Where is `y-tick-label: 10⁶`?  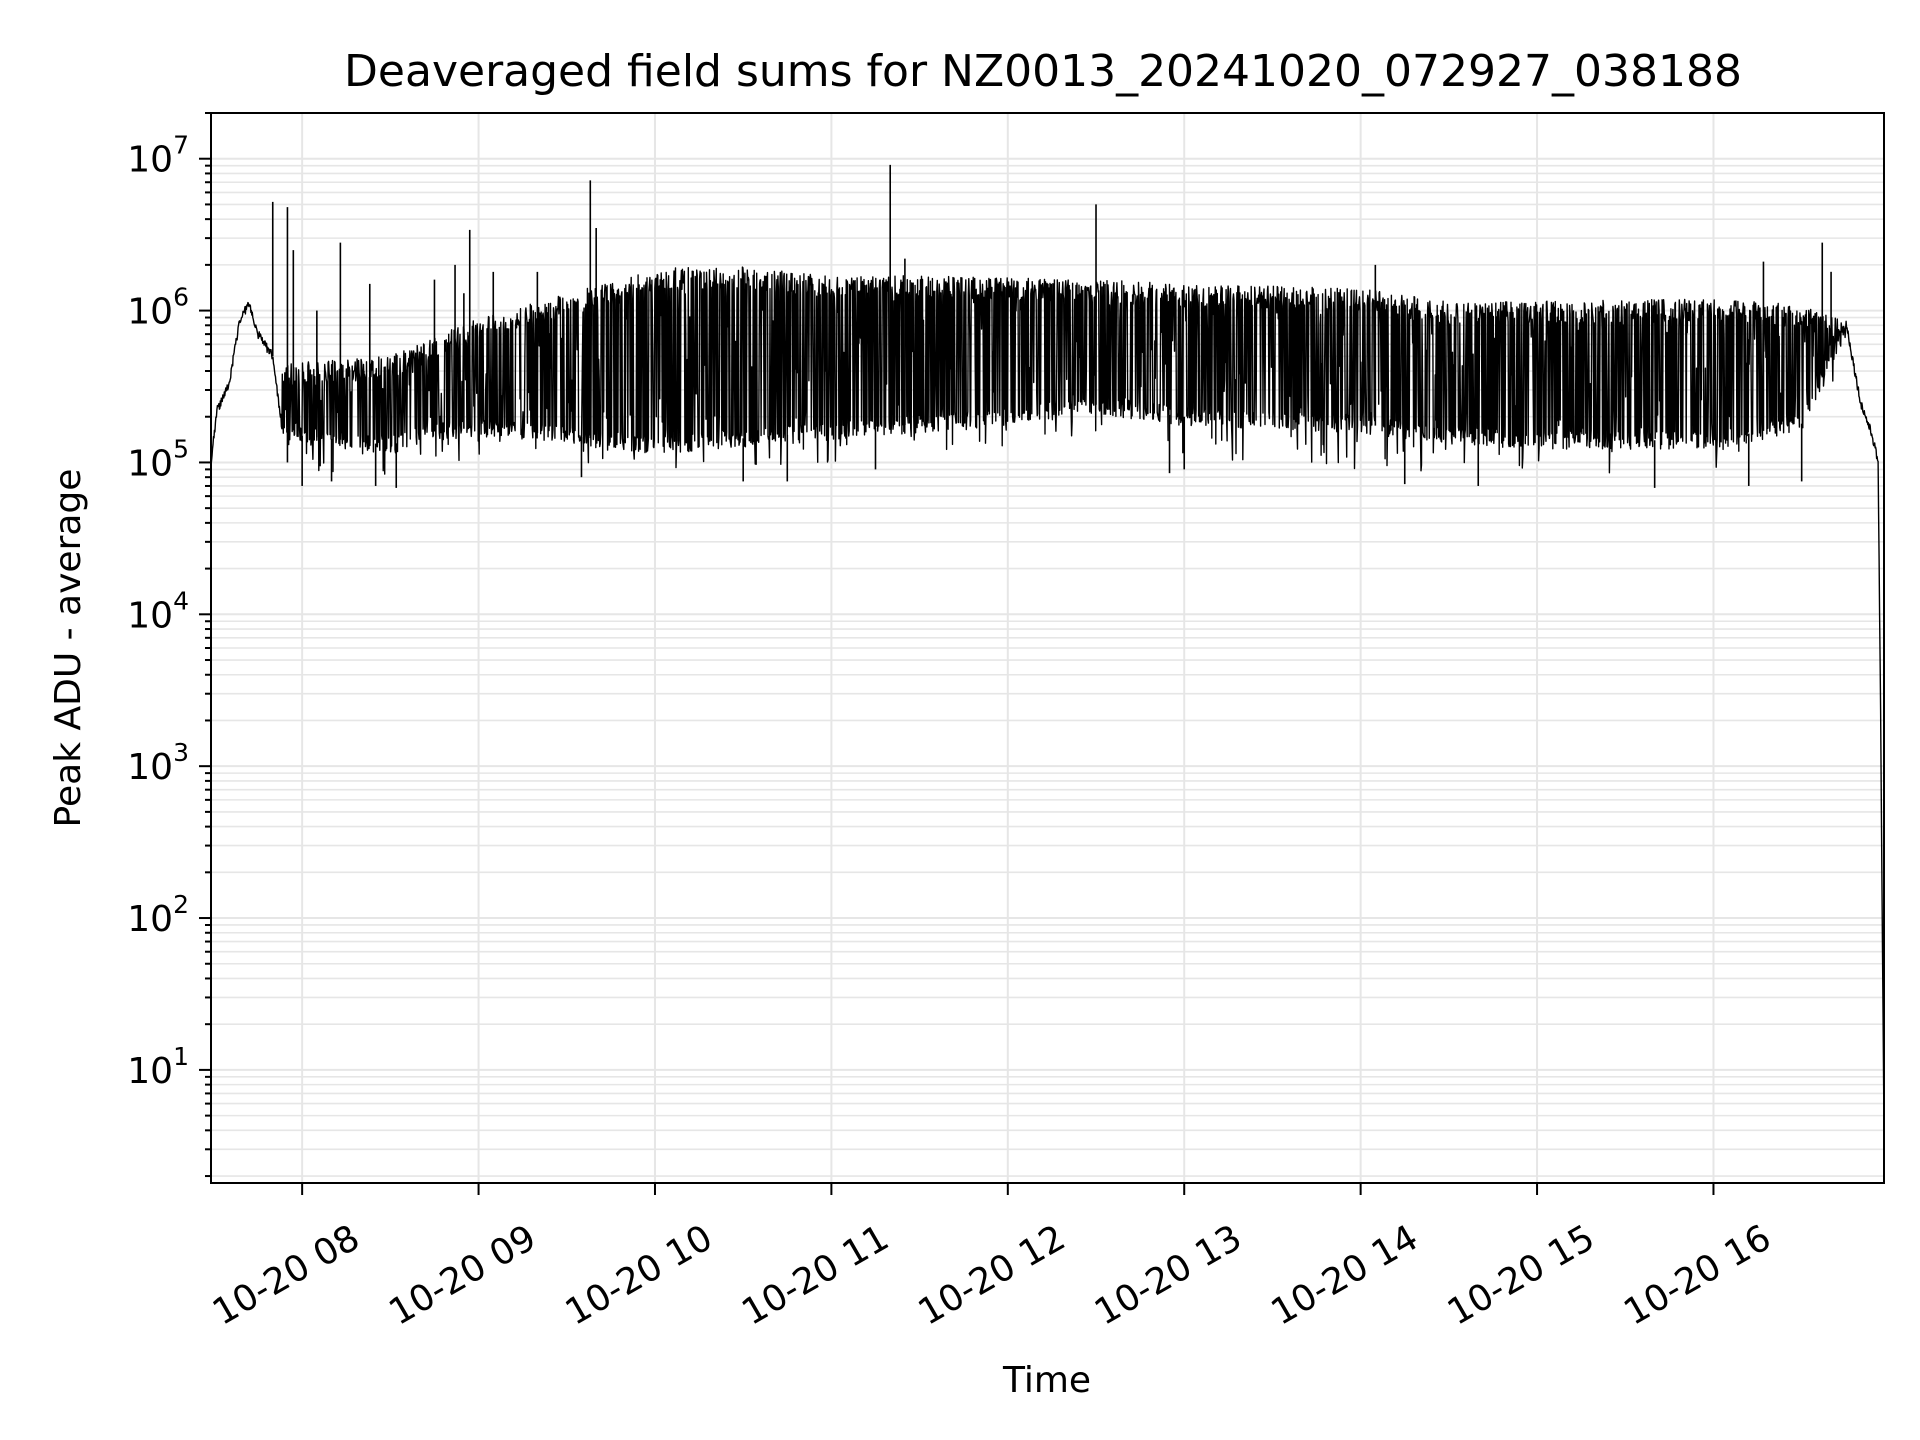
y-tick-label: 10⁶ is located at coordinates (158, 308).